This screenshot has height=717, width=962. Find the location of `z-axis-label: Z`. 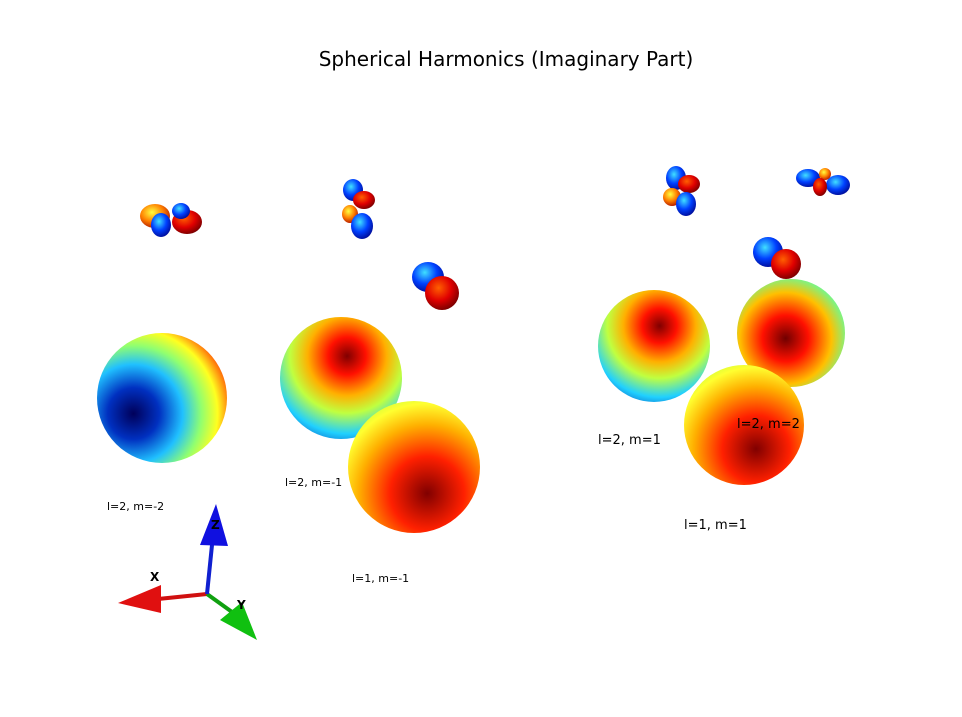

z-axis-label: Z is located at coordinates (215, 525).